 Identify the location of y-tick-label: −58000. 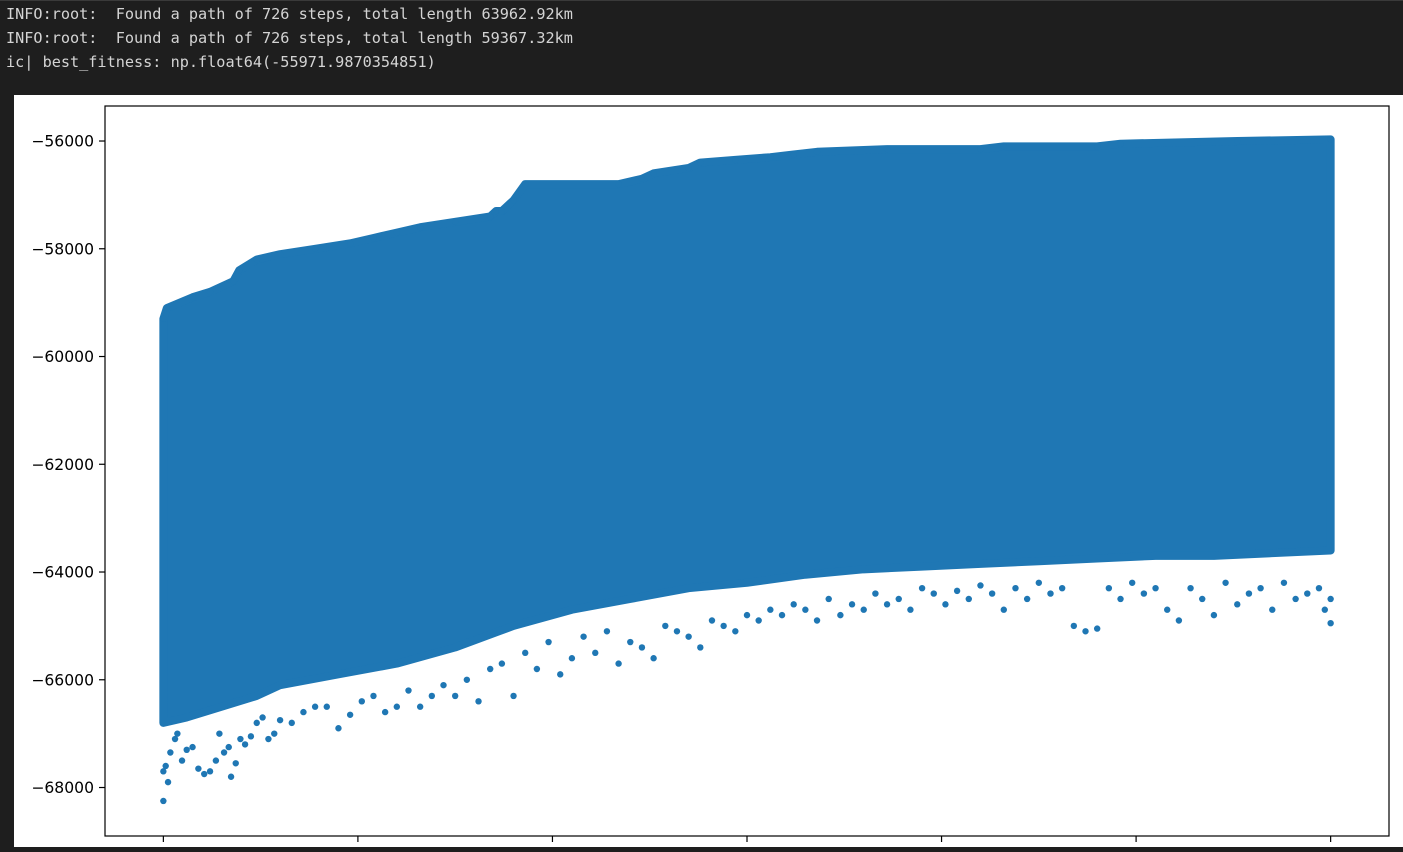
(62, 249).